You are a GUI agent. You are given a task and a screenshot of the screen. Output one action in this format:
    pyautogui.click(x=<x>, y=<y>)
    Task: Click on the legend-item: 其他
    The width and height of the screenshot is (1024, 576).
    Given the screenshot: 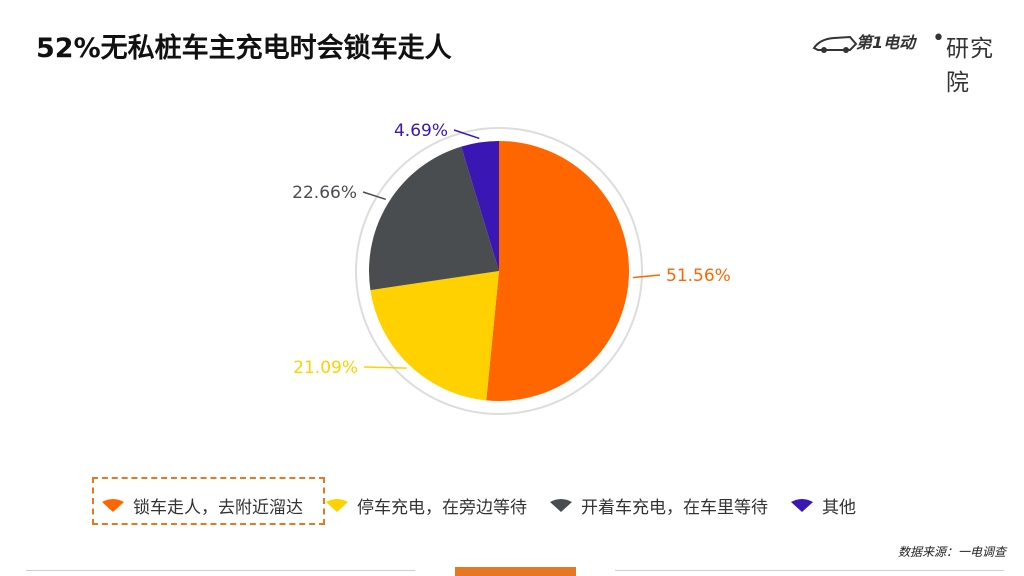 What is the action you would take?
    pyautogui.click(x=822, y=505)
    